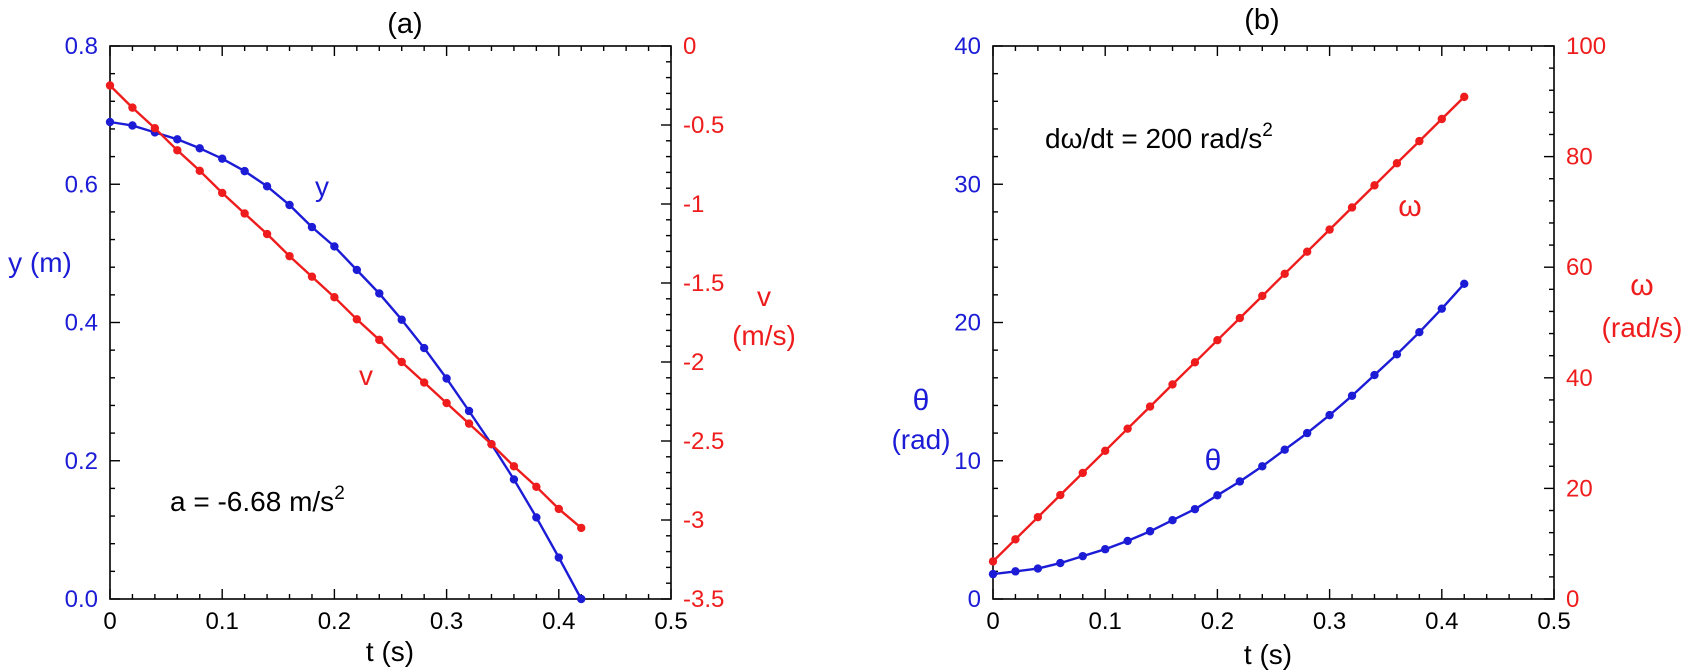 The image size is (1690, 672). What do you see at coordinates (693, 520) in the screenshot?
I see `panel-a-ytick-right-label: -3` at bounding box center [693, 520].